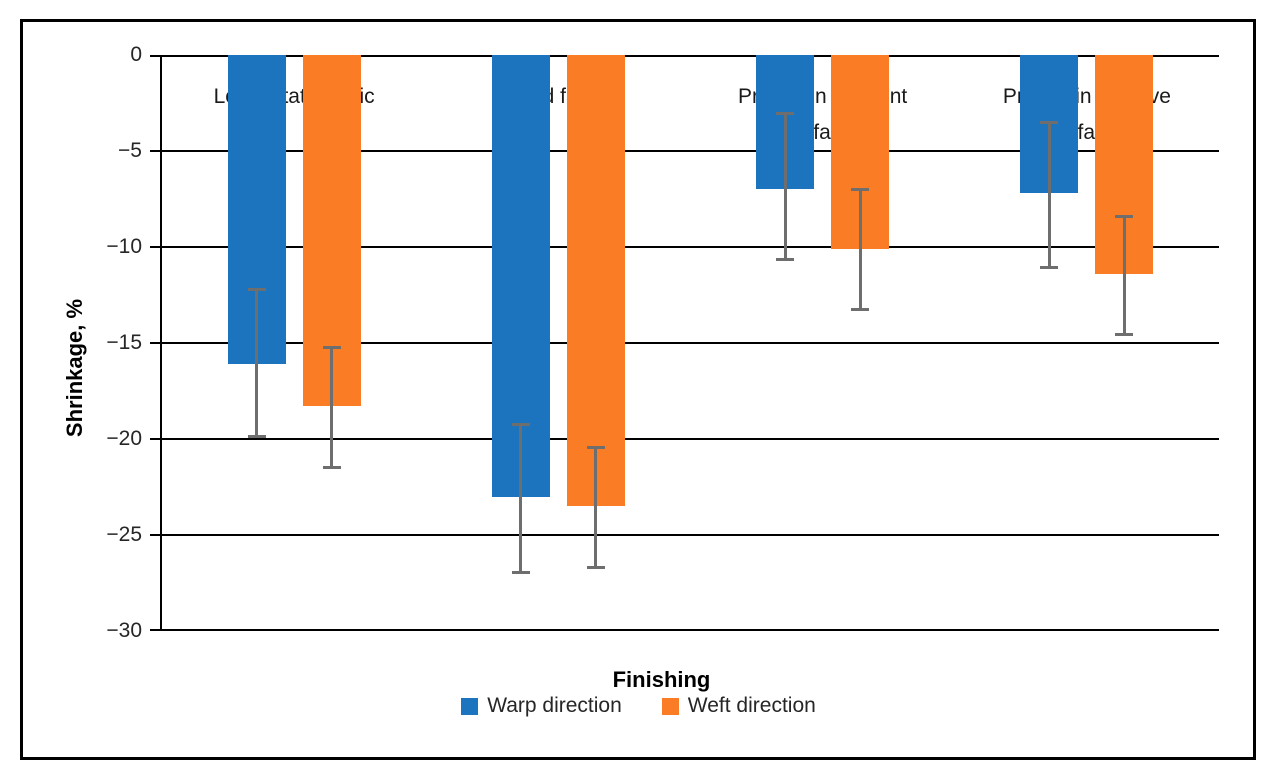 The height and width of the screenshot is (781, 1280). Describe the element at coordinates (690, 439) in the screenshot. I see `gridline--20` at that location.